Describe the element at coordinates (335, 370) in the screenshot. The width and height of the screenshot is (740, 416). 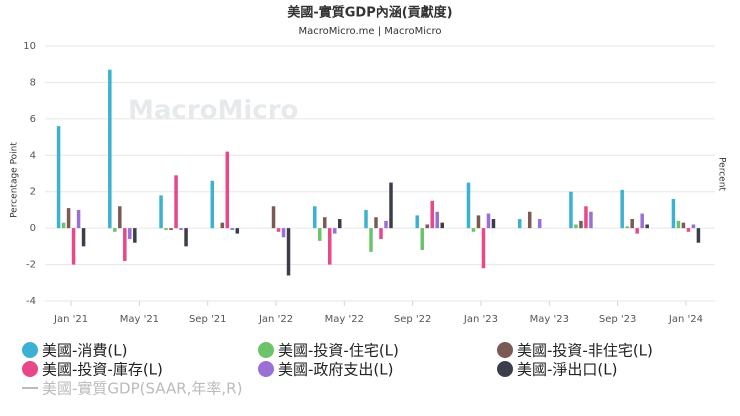
I see `legend-label: 美國-政府支出(L)` at that location.